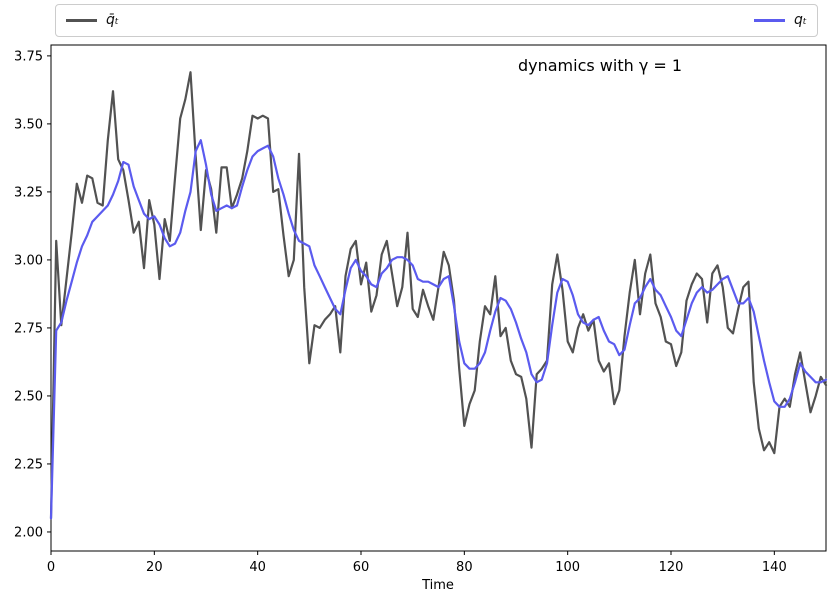 This screenshot has width=835, height=604. What do you see at coordinates (28, 56) in the screenshot?
I see `svg-text: 3.75` at bounding box center [28, 56].